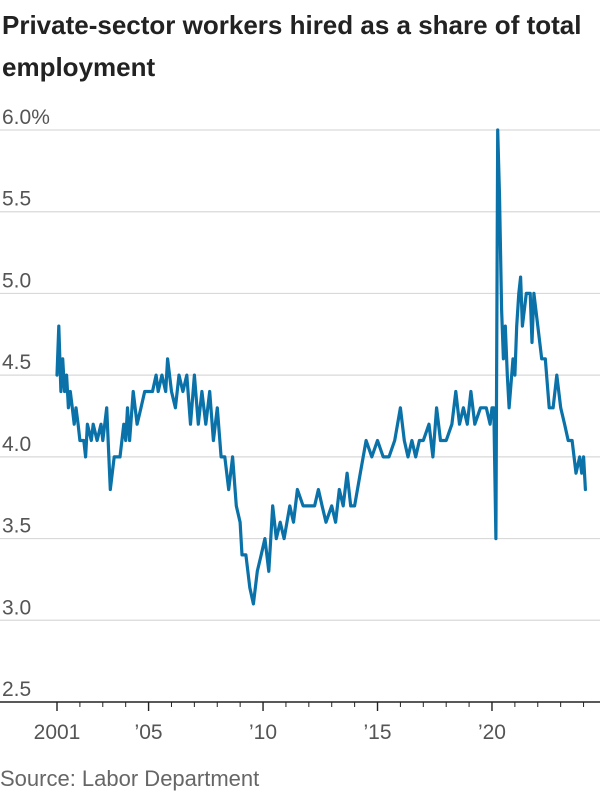  I want to click on x-tick-label: ’20, so click(492, 732).